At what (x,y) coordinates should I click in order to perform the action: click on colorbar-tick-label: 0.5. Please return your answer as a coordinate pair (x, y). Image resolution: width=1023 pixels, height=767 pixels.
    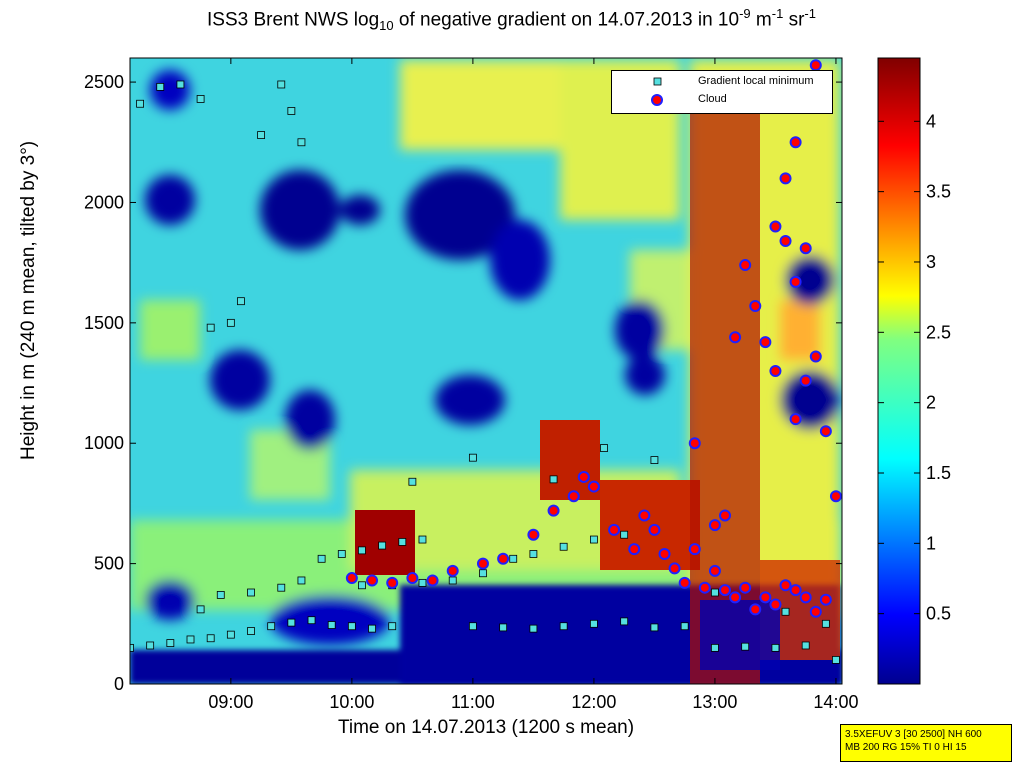
    Looking at the image, I should click on (938, 614).